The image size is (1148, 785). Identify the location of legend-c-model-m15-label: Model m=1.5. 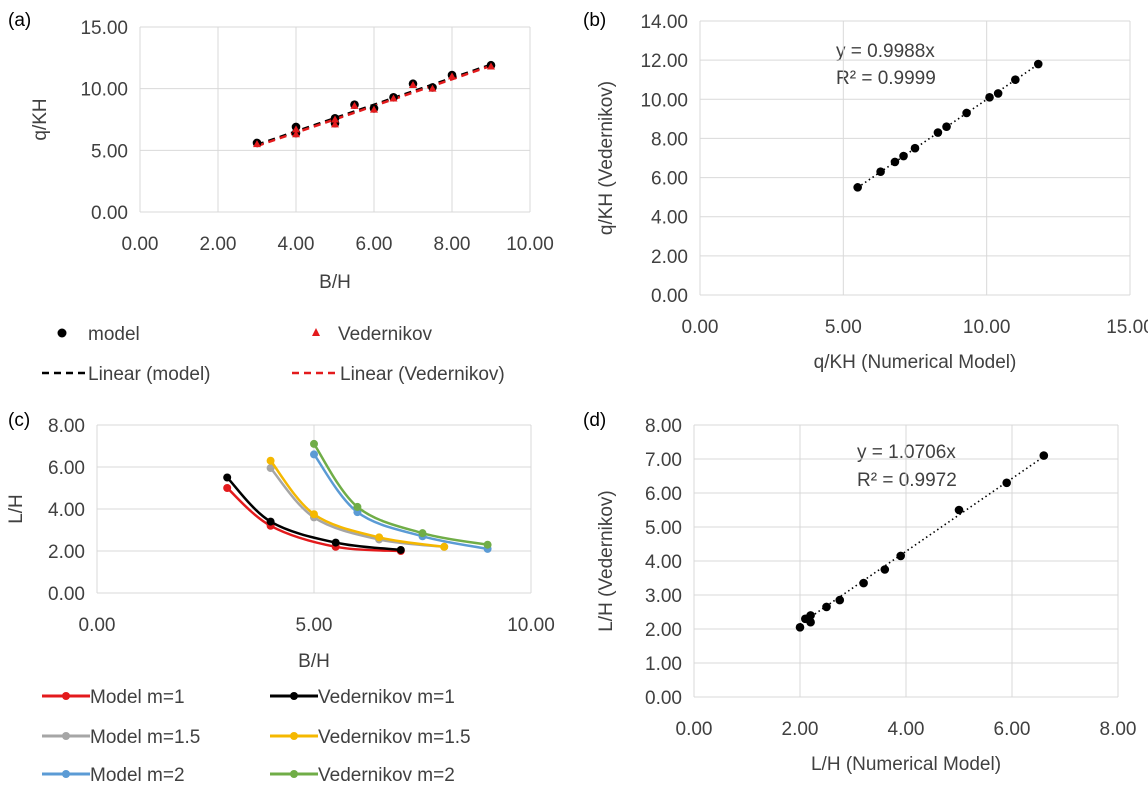
(145, 737).